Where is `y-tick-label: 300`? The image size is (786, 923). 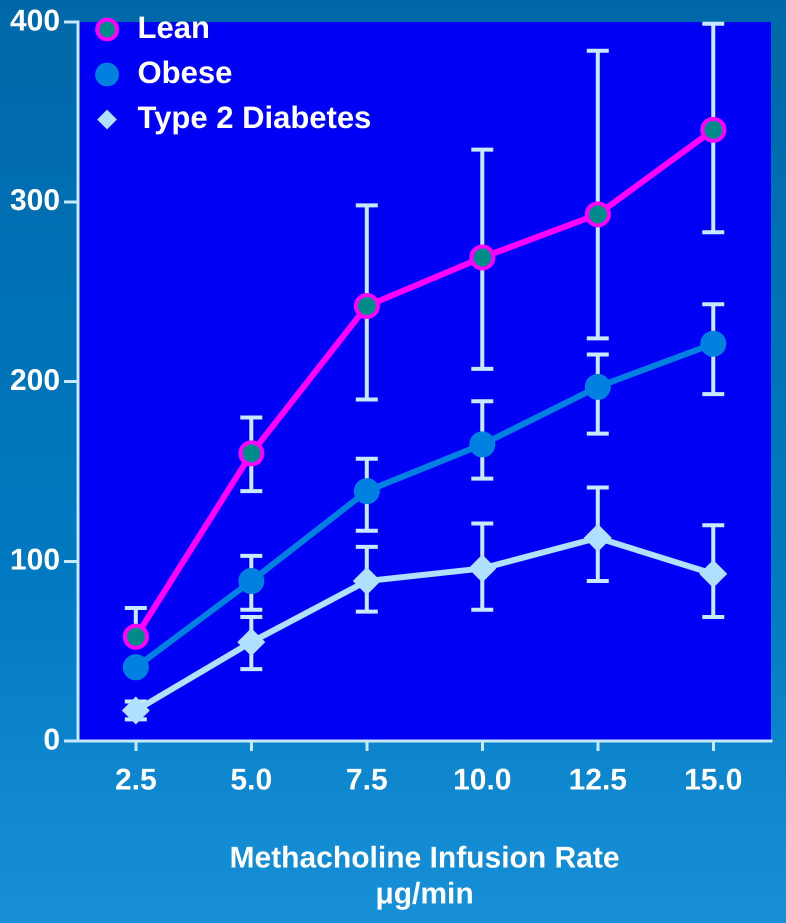
y-tick-label: 300 is located at coordinates (35, 201).